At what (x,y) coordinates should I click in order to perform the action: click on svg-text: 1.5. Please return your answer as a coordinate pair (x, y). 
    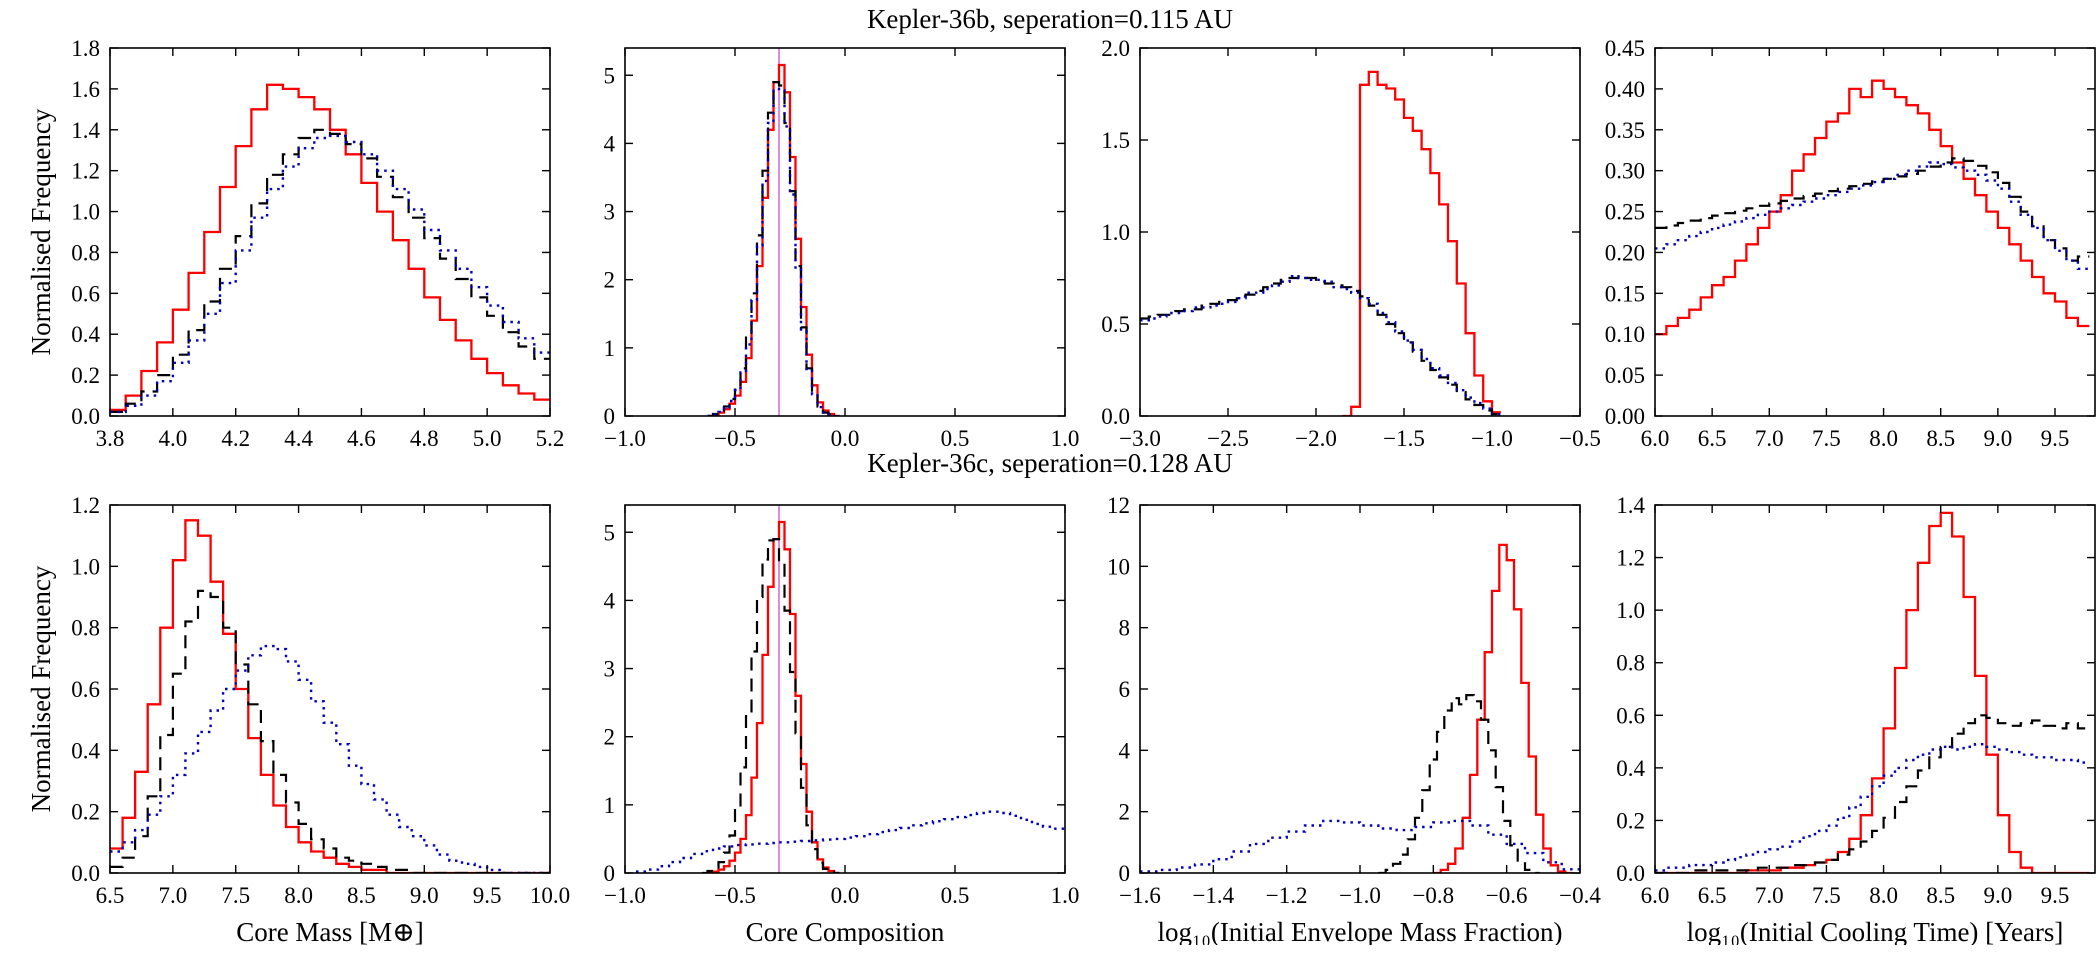
    Looking at the image, I should click on (1115, 140).